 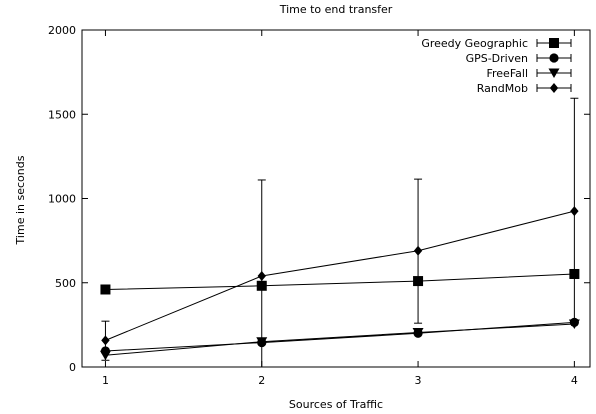 I want to click on series-freefall, so click(x=339, y=340).